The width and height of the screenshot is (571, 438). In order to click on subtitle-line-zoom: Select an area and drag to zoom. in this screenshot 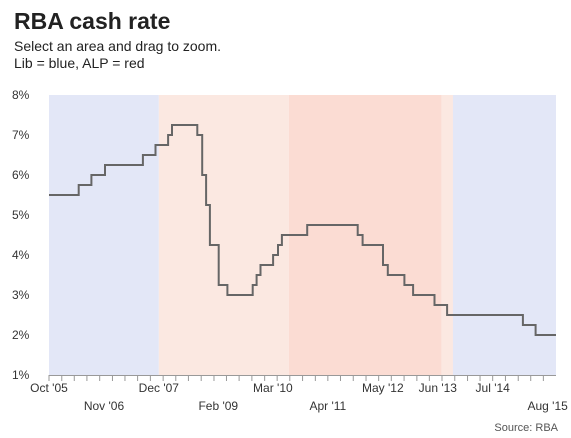, I will do `click(118, 46)`.